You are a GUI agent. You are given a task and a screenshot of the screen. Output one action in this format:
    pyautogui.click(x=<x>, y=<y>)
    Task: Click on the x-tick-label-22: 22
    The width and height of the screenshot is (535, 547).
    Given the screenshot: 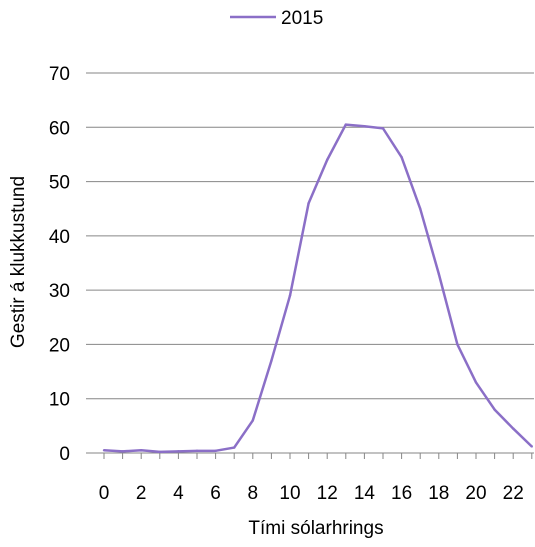 What is the action you would take?
    pyautogui.click(x=513, y=493)
    